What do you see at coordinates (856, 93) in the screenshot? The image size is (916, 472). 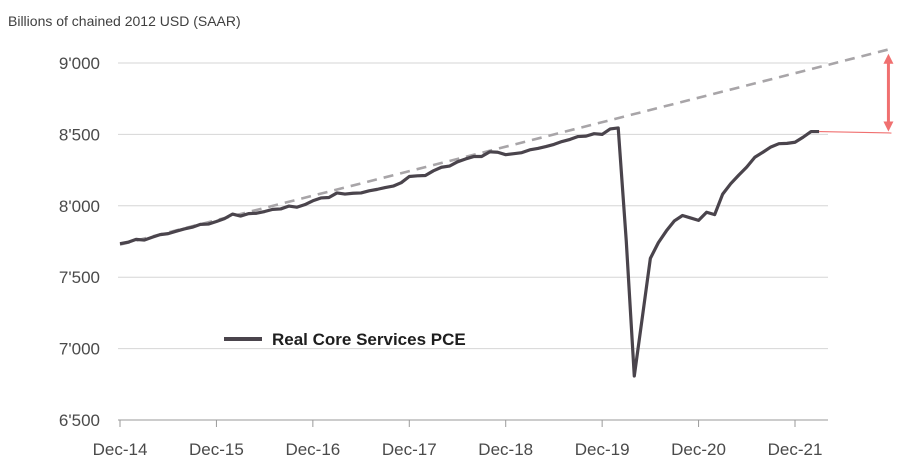 I see `annotations` at bounding box center [856, 93].